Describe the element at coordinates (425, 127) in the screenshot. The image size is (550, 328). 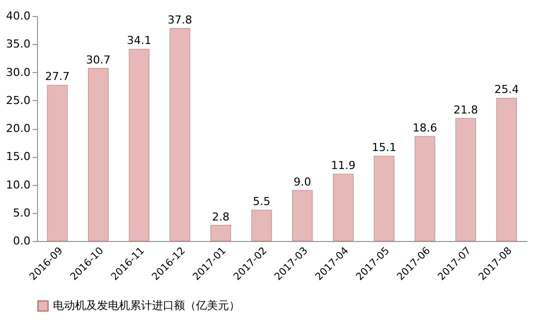
I see `text: 18.6` at that location.